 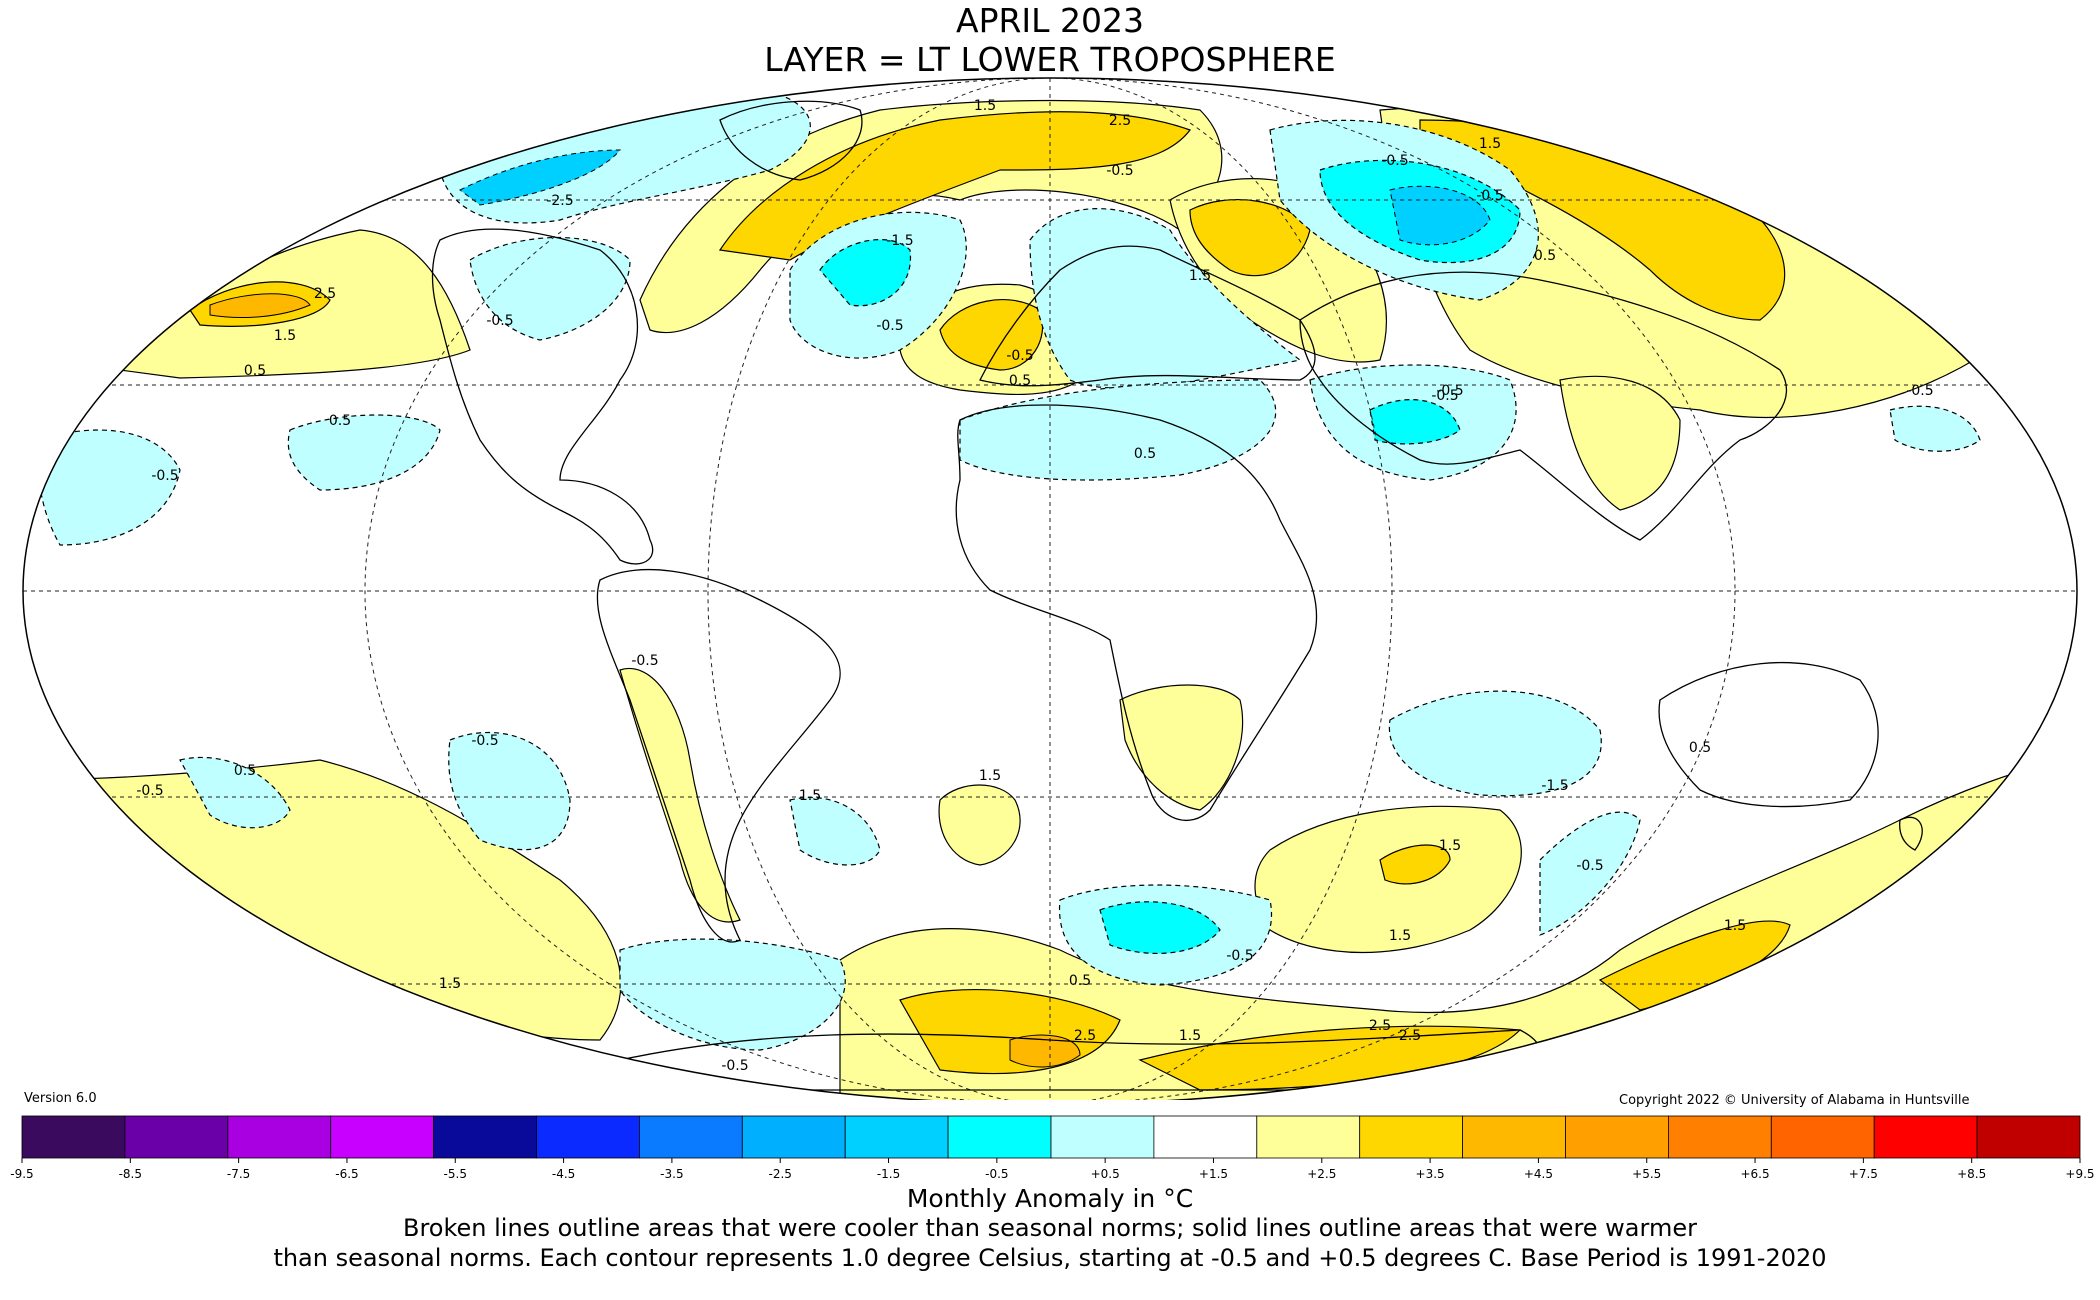 What do you see at coordinates (1415, 864) in the screenshot?
I see `strong-warm-indian-ocean` at bounding box center [1415, 864].